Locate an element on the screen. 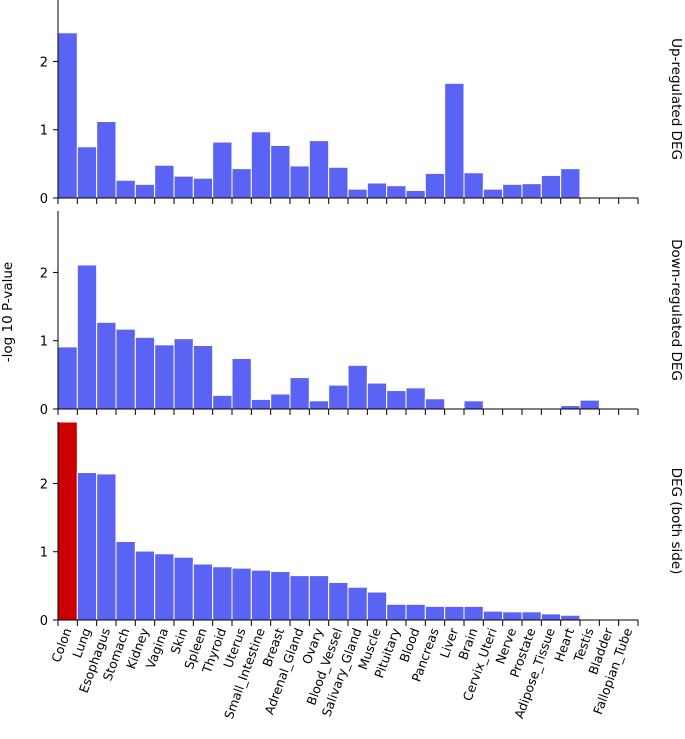 This screenshot has width=685, height=739. x-tick-label-colon: Colon is located at coordinates (61, 645).